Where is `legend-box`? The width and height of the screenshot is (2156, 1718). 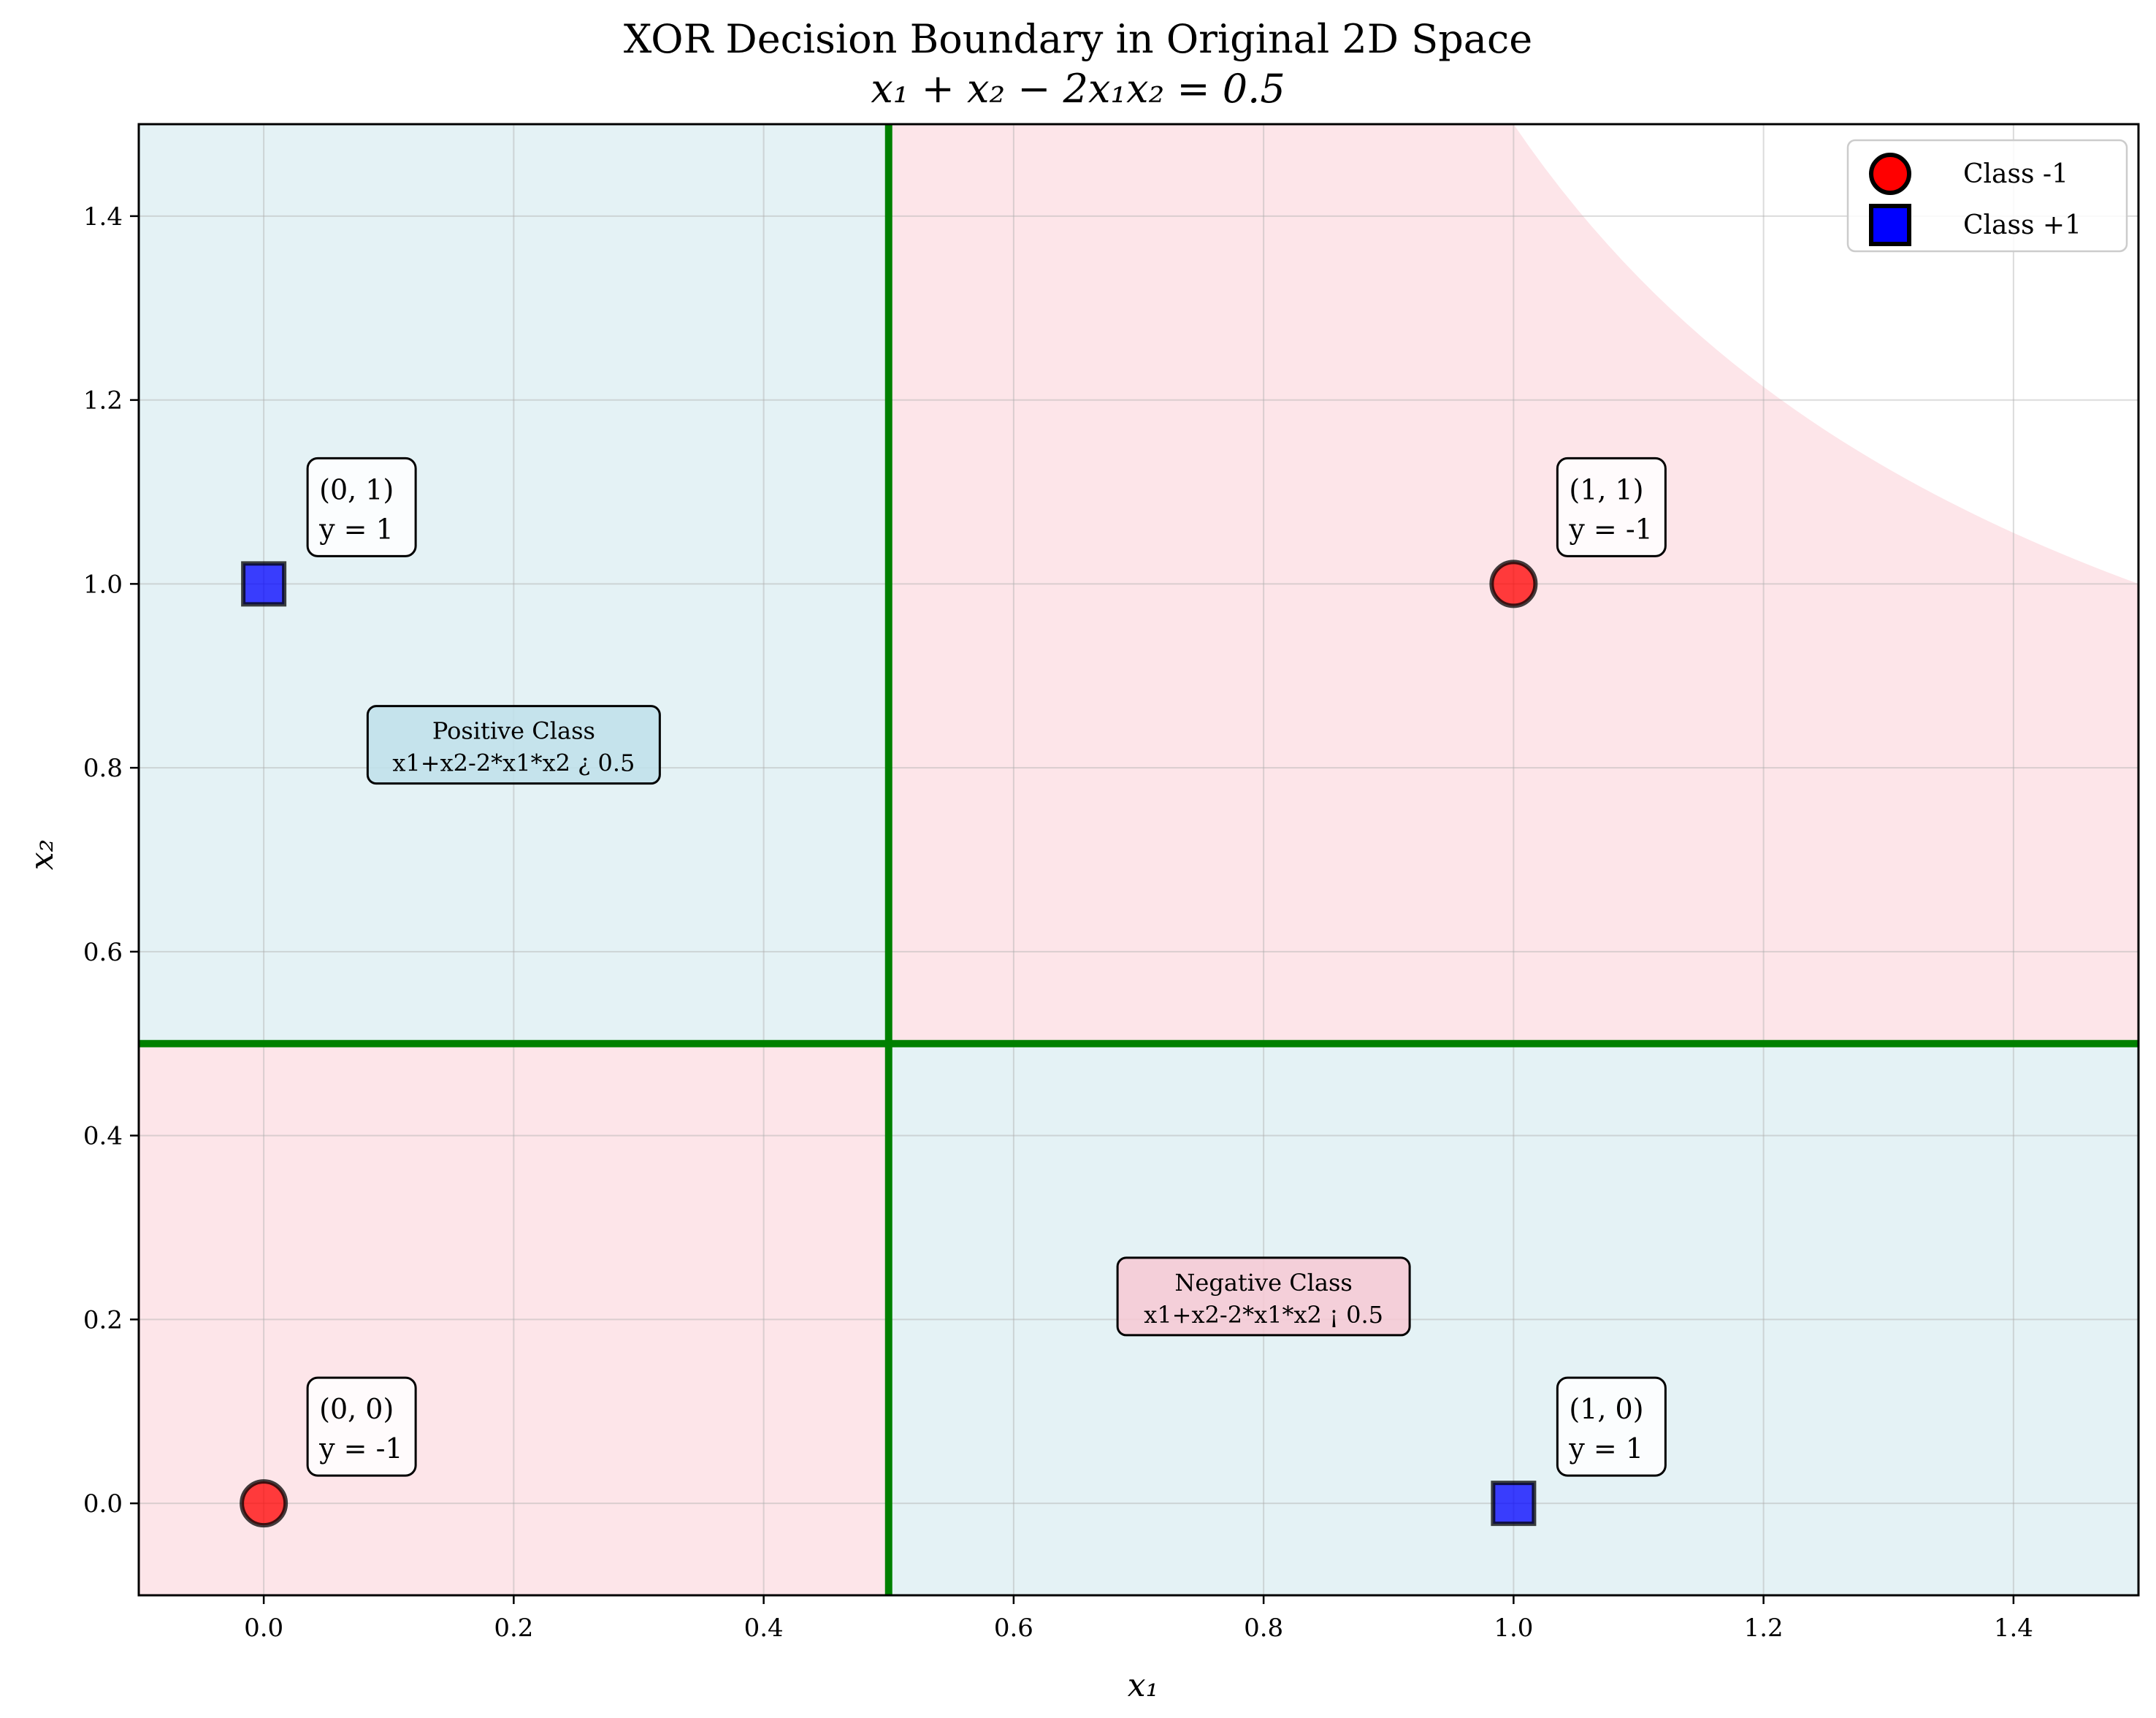
legend-box is located at coordinates (1987, 196).